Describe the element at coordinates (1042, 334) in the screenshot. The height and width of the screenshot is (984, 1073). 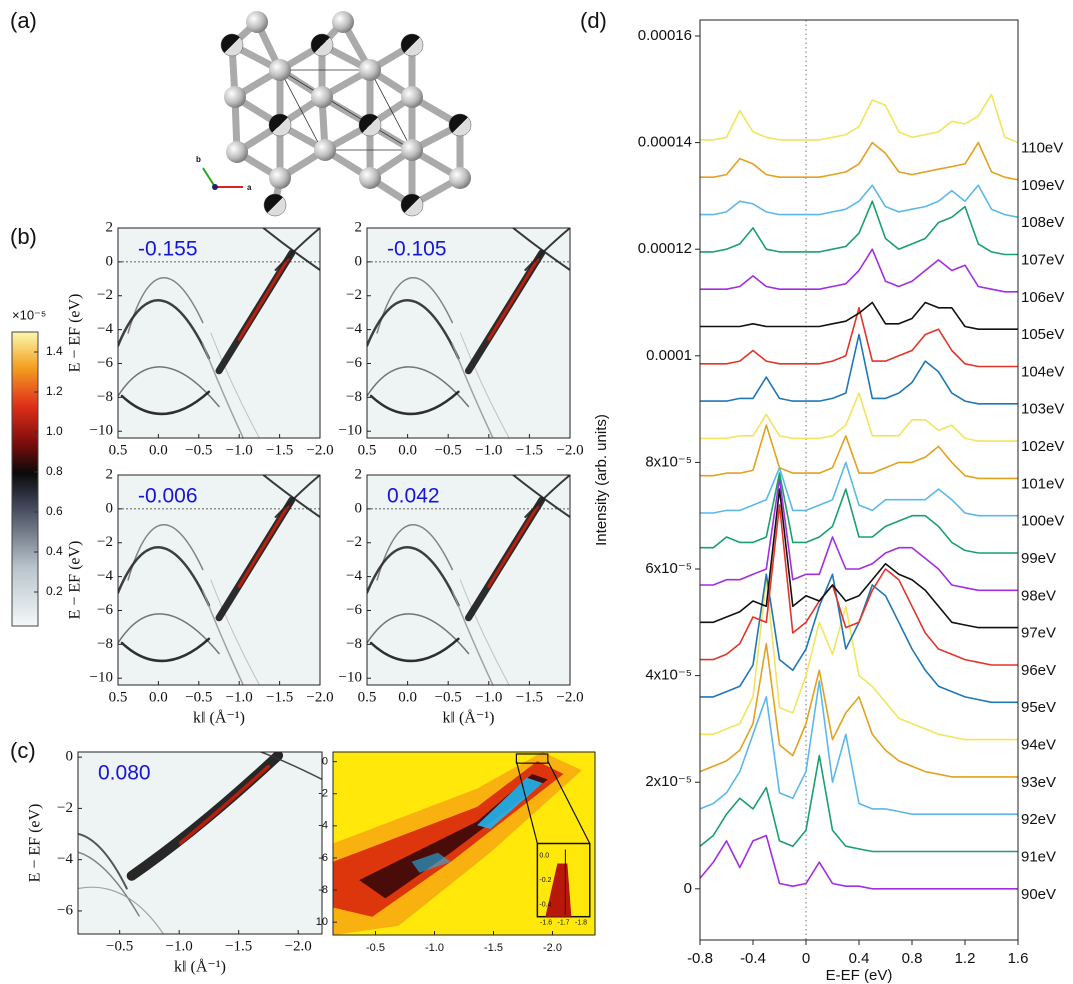
I see `series-label: 105eV` at that location.